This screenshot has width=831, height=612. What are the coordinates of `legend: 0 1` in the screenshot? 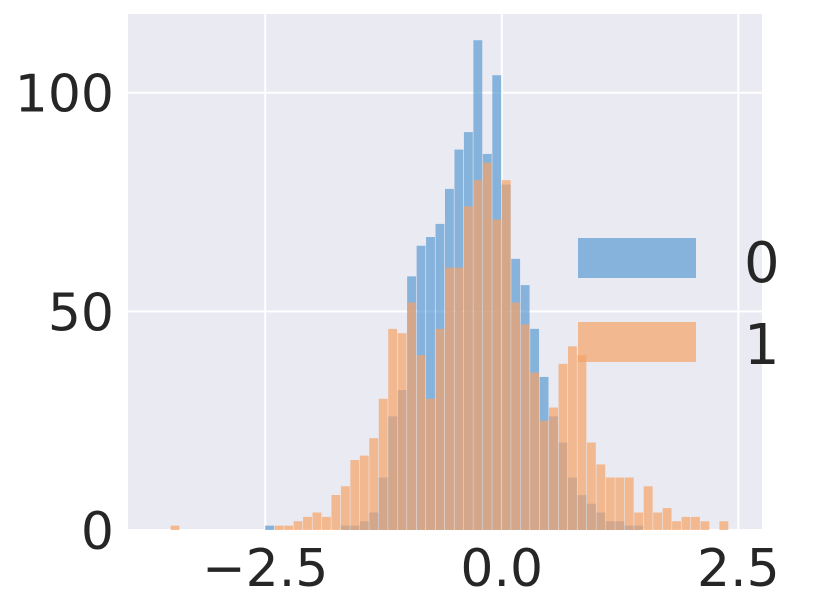 It's located at (679, 304).